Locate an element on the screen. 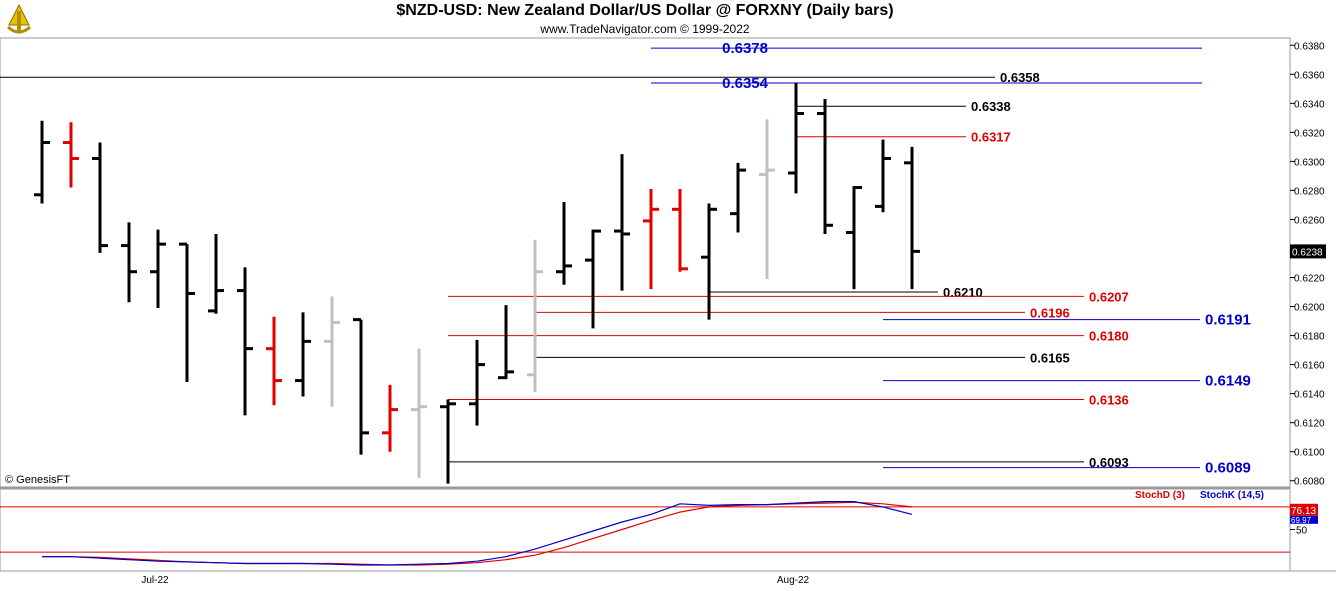  last-price-box is located at coordinates (1308, 251).